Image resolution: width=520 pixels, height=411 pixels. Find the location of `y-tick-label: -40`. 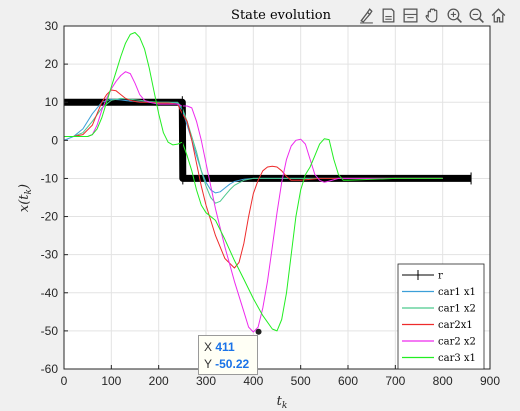

y-tick-label: -40 is located at coordinates (50, 293).